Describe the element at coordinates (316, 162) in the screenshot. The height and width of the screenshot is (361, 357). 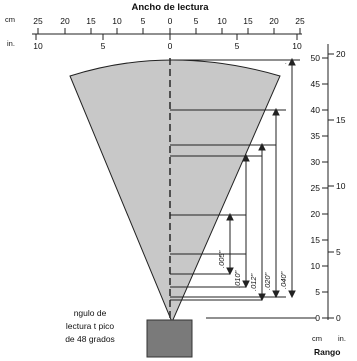
I see `range-cm-tick: 30` at that location.